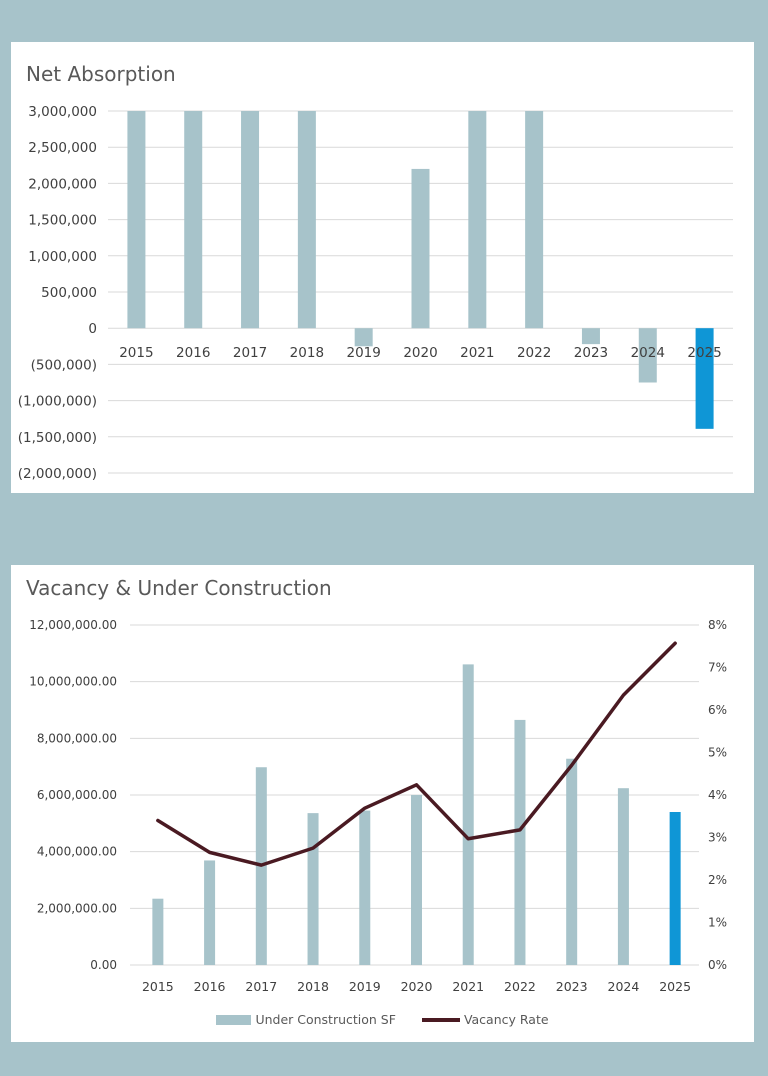  I want to click on y2-tick-label: 6%, so click(717, 710).